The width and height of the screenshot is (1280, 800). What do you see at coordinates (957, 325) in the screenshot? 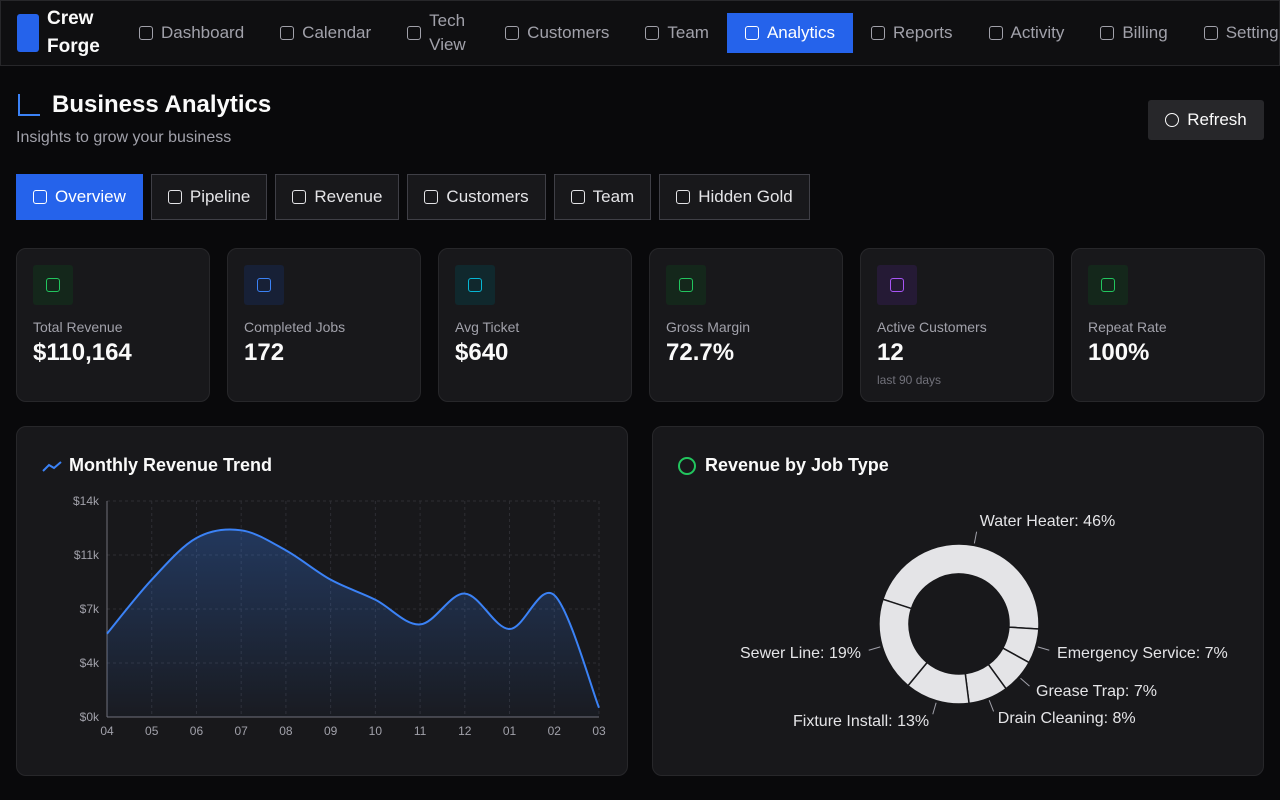
I see `kpi-card: Active Customers 12 last 90 days` at bounding box center [957, 325].